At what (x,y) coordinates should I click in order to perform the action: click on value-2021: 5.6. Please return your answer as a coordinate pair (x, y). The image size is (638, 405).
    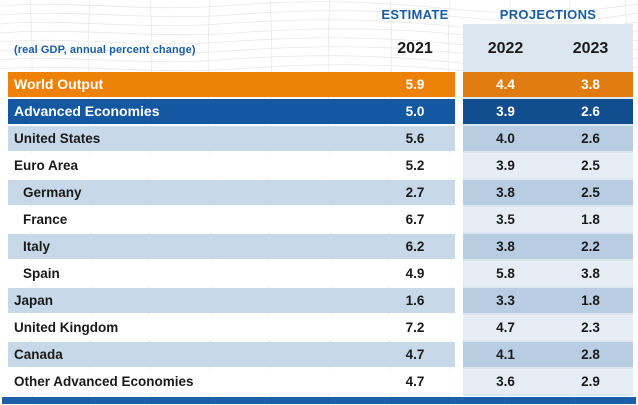
    Looking at the image, I should click on (415, 138).